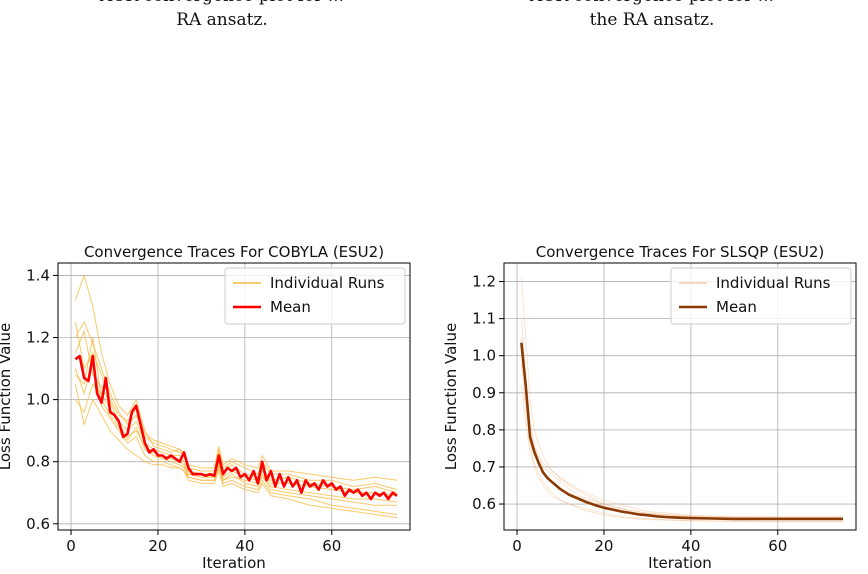 Image resolution: width=868 pixels, height=574 pixels. Describe the element at coordinates (484, 319) in the screenshot. I see `y-tick-label: 1.1` at that location.